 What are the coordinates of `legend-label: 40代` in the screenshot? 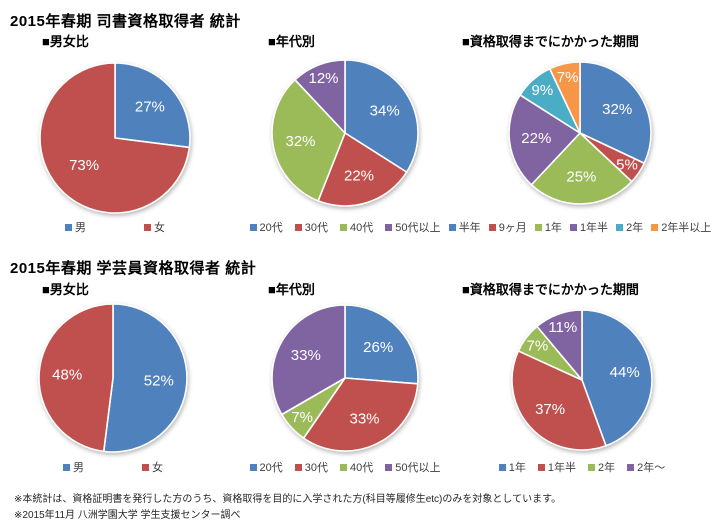 It's located at (362, 228).